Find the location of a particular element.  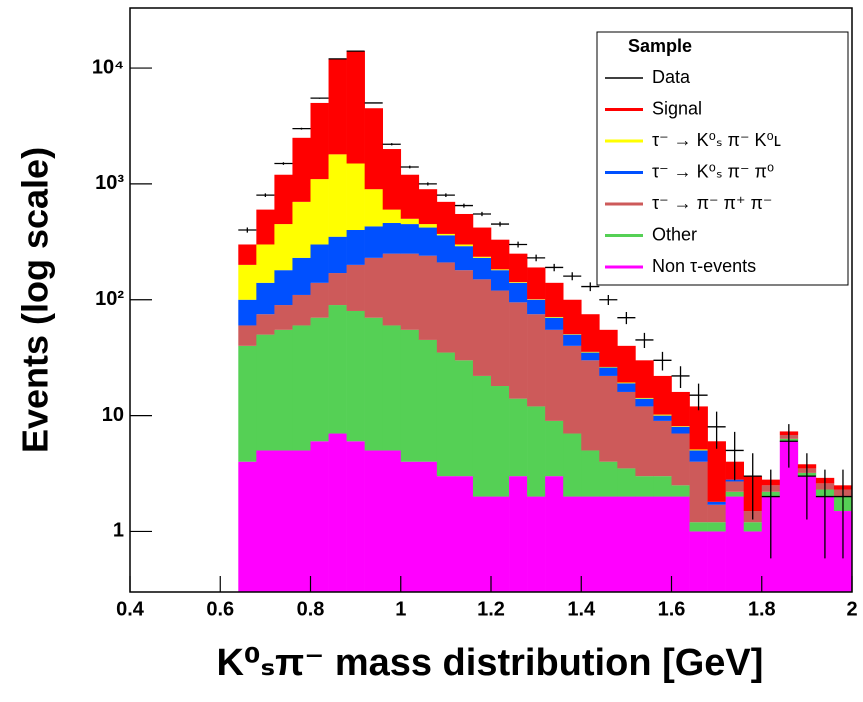

y-tick-label: 10² is located at coordinates (109, 299).